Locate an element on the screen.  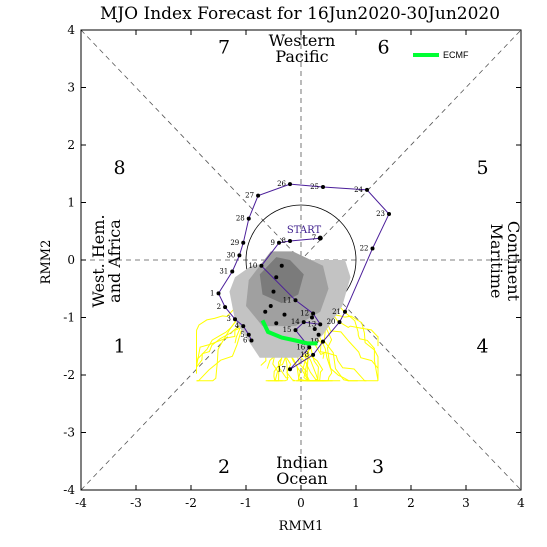
x-tick-label: -1 is located at coordinates (246, 503).